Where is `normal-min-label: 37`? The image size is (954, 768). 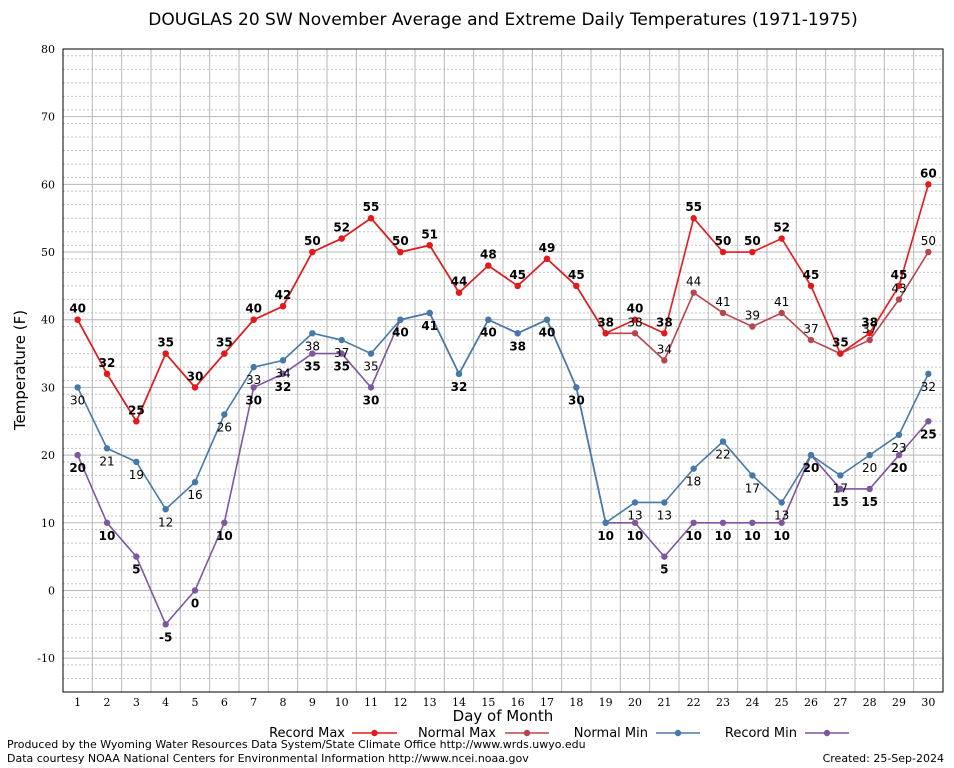
normal-min-label: 37 is located at coordinates (341, 353).